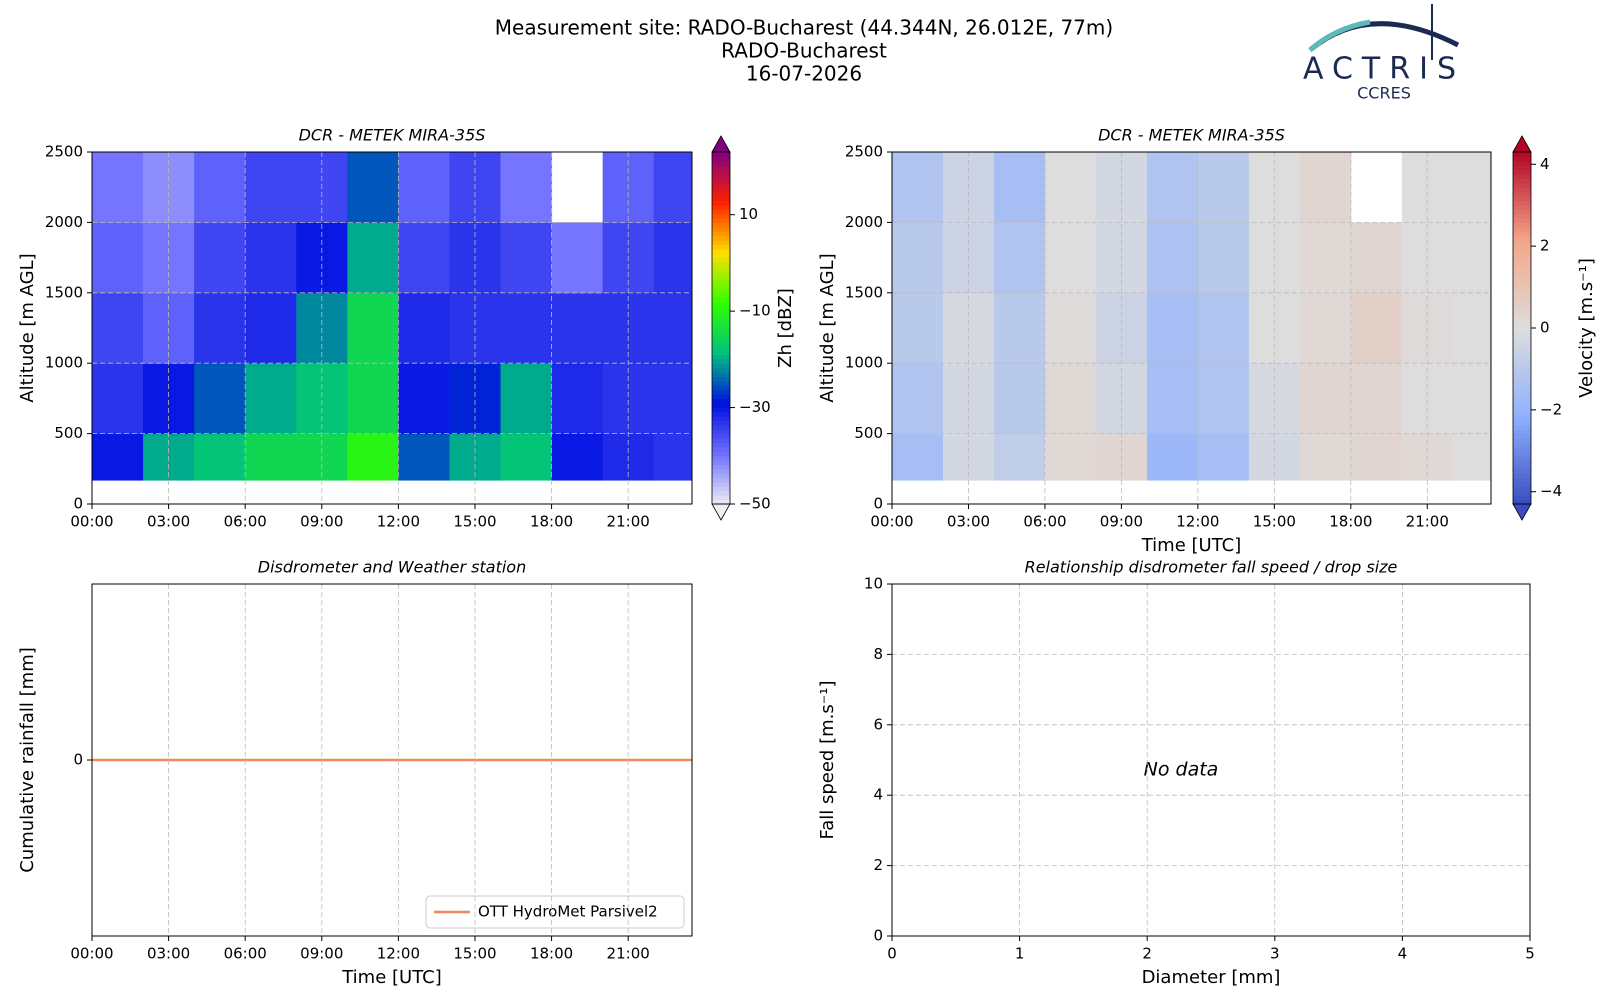  I want to click on x-tick-label: 21:00, so click(628, 954).